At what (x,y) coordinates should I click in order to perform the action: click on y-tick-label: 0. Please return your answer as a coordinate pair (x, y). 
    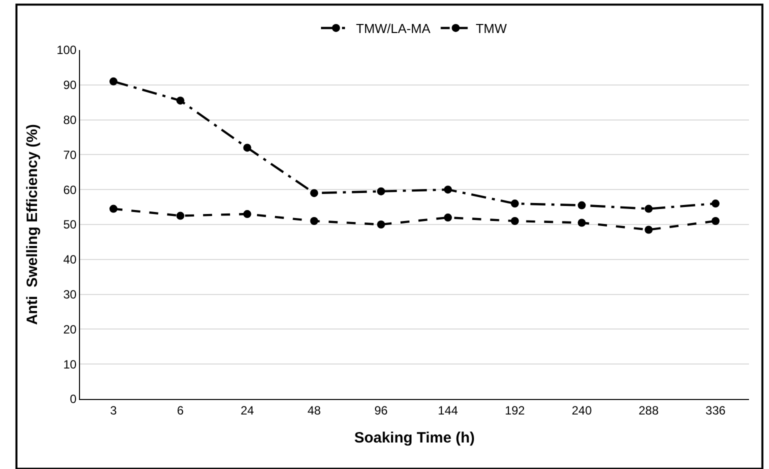
    Looking at the image, I should click on (73, 399).